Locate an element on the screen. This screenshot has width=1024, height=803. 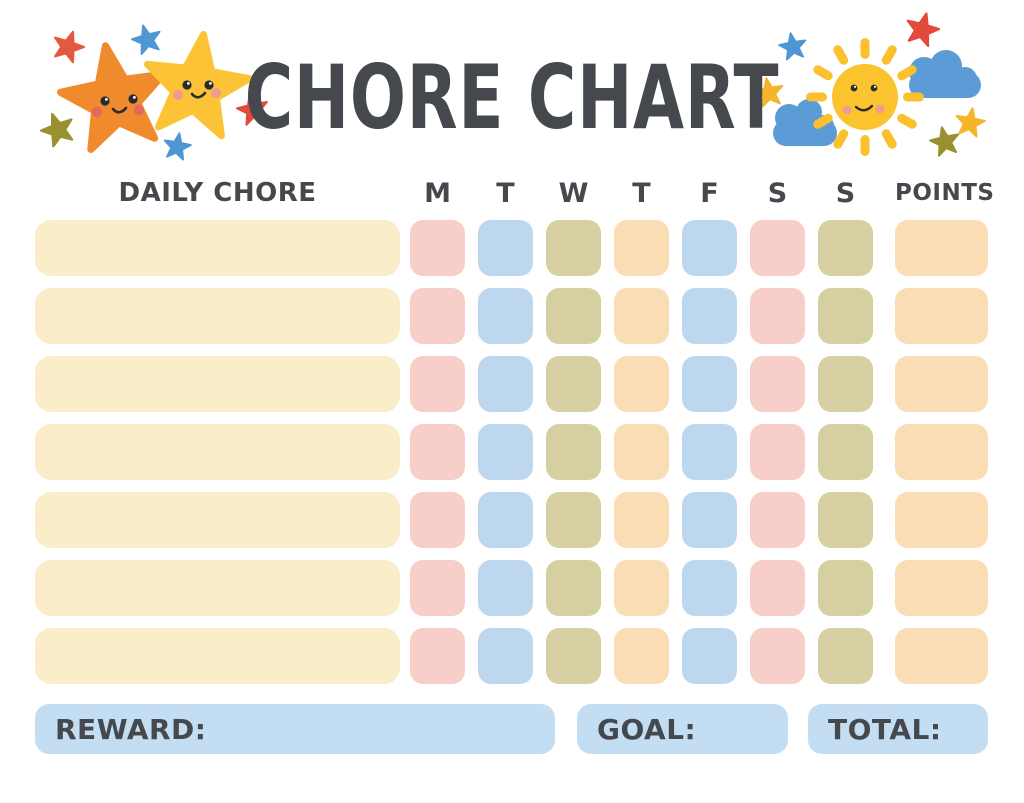
goal-label: GOAL: is located at coordinates (647, 729).